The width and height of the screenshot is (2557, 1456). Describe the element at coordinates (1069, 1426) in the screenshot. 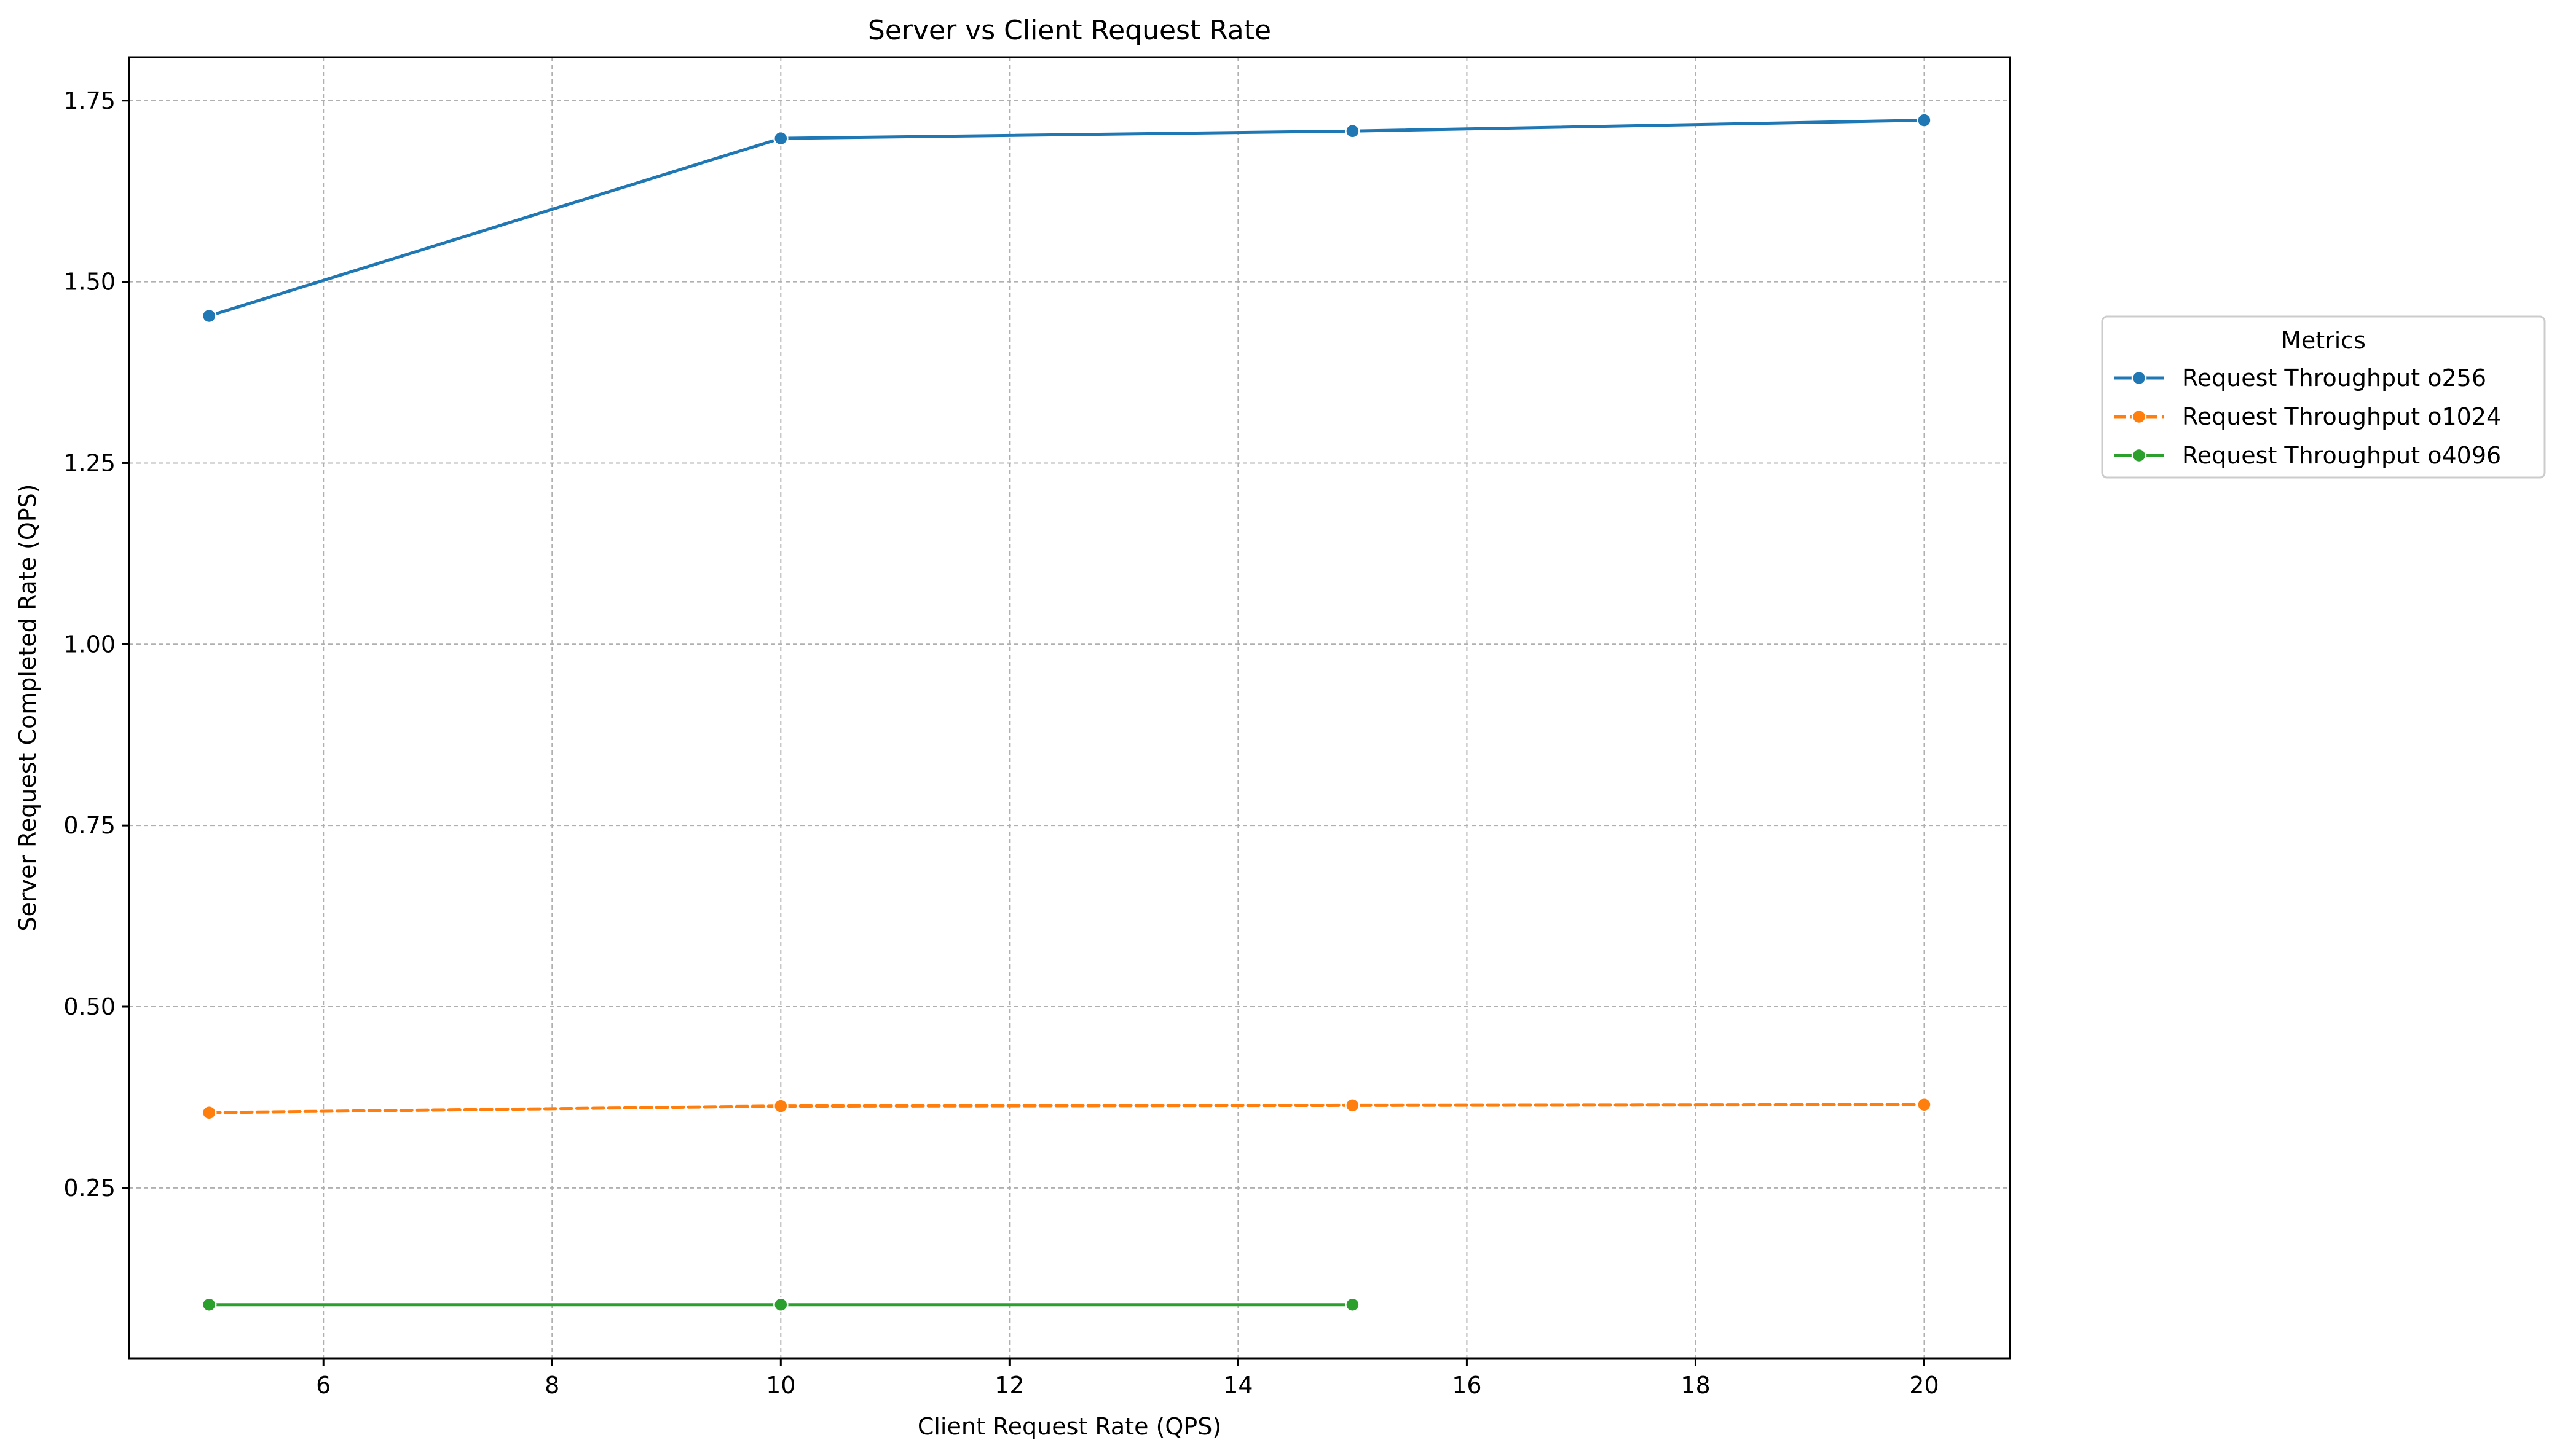

I see `x-axis-label: Client Request Rate (QPS)` at that location.